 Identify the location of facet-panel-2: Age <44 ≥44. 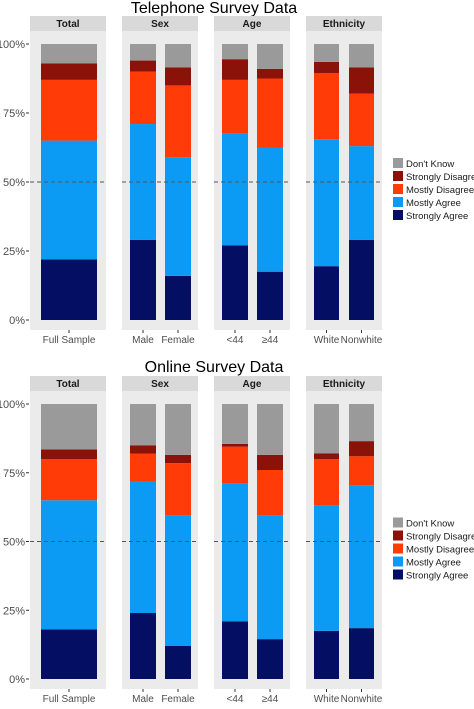
(252, 181).